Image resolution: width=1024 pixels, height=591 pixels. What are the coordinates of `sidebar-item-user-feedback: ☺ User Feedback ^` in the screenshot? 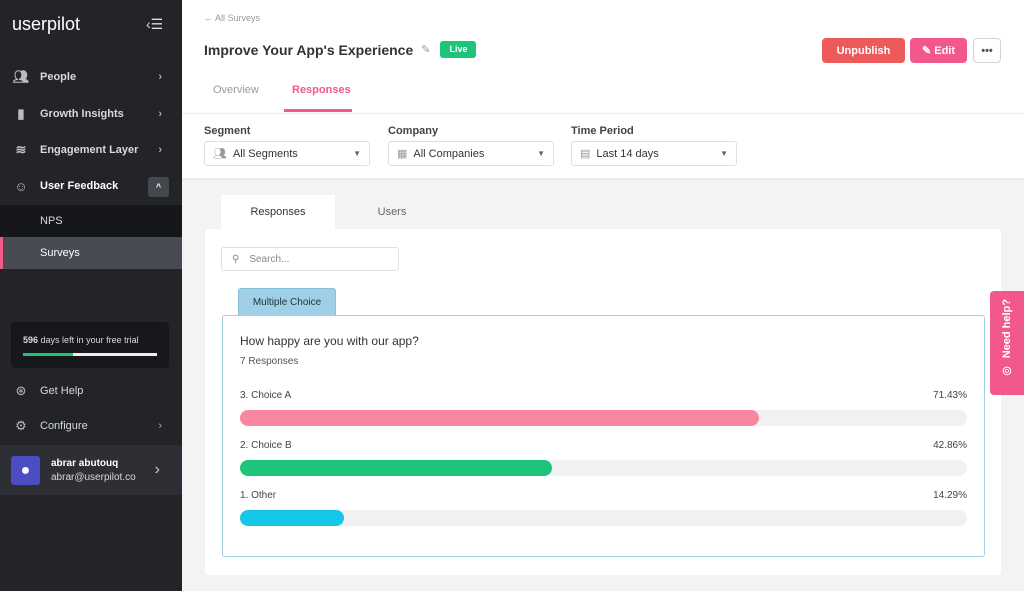 It's located at (91, 186).